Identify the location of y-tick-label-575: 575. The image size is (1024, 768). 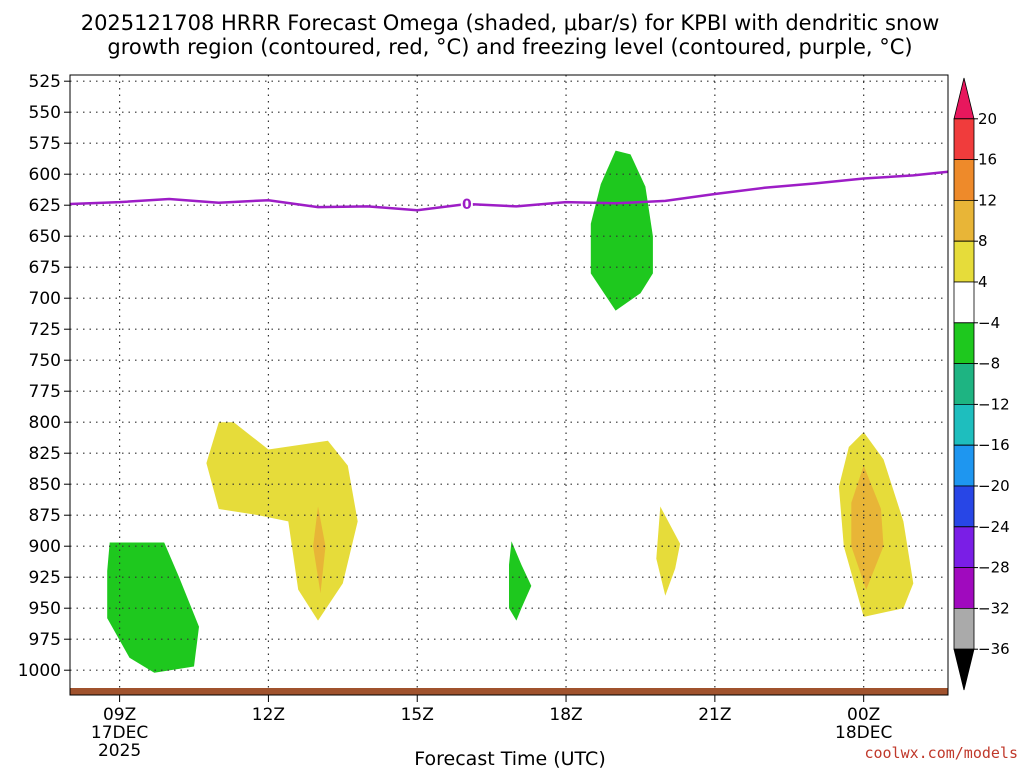
(45, 144).